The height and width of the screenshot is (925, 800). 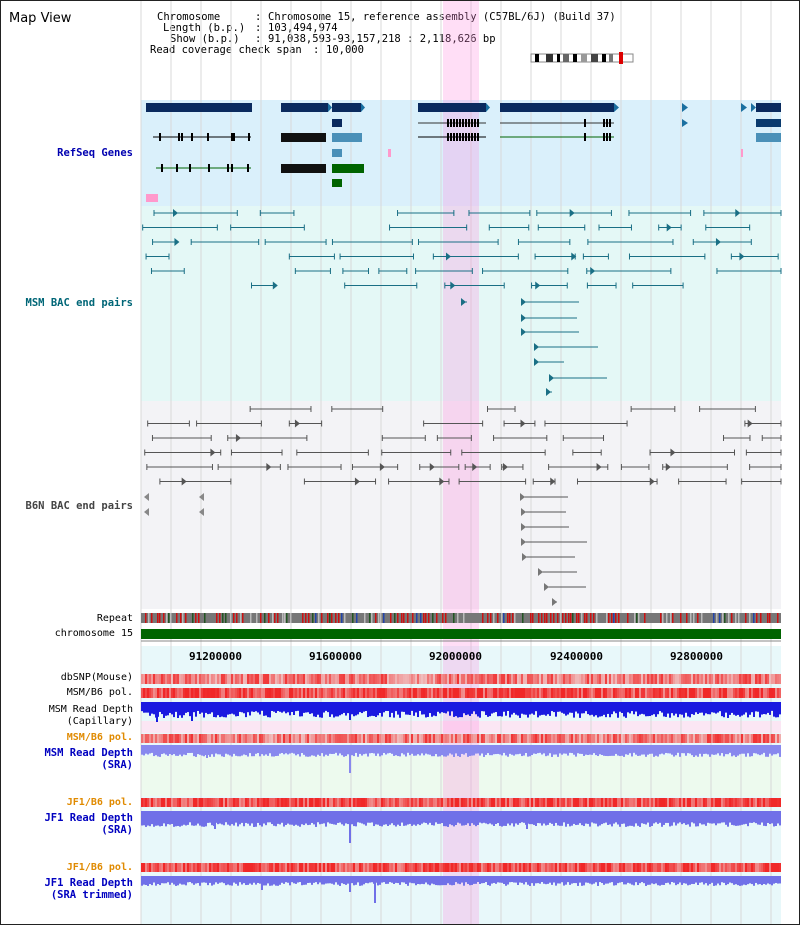 What do you see at coordinates (79, 506) in the screenshot?
I see `b6n-bac-label: B6N BAC end pairs` at bounding box center [79, 506].